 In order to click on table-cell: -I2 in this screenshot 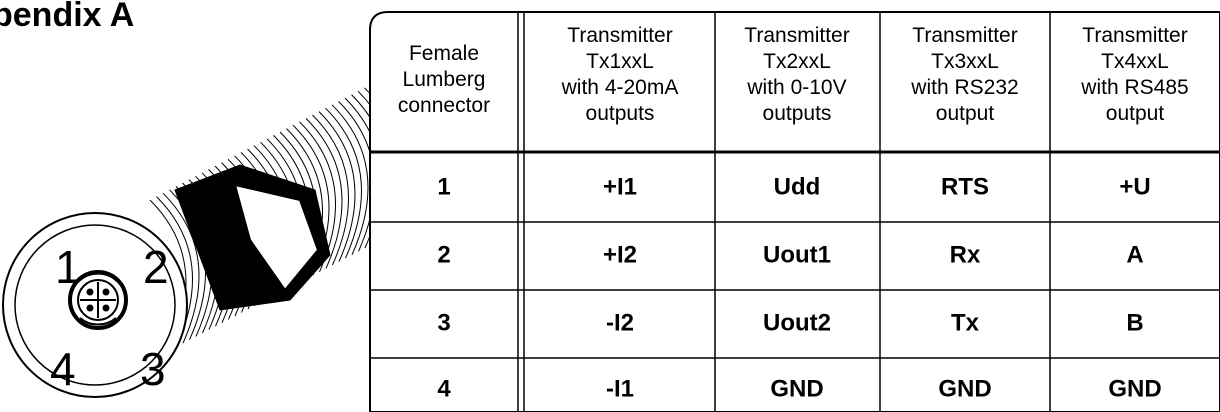, I will do `click(620, 322)`.